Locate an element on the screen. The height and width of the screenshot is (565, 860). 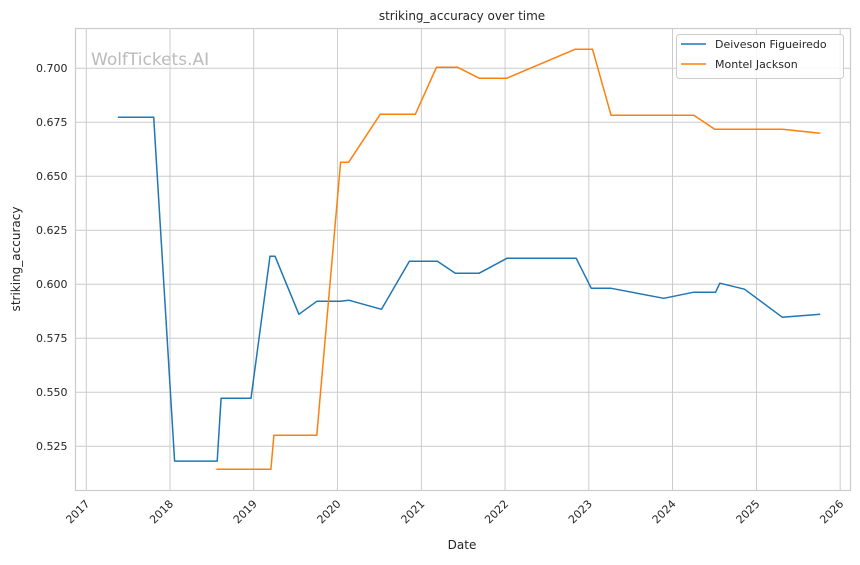
x-axis-label: Date is located at coordinates (462, 545).